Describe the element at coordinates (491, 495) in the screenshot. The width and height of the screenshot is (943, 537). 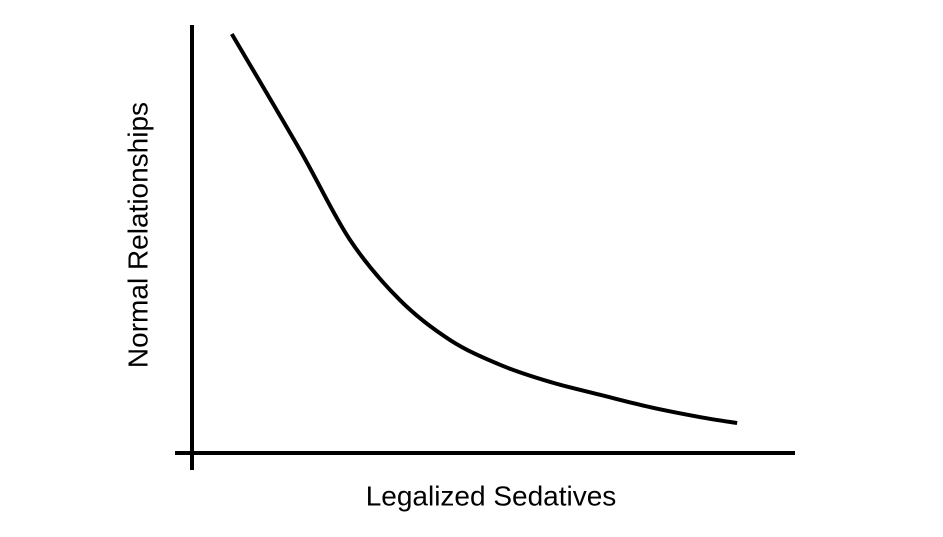
I see `x-axis-label: Legalized Sedatives` at that location.